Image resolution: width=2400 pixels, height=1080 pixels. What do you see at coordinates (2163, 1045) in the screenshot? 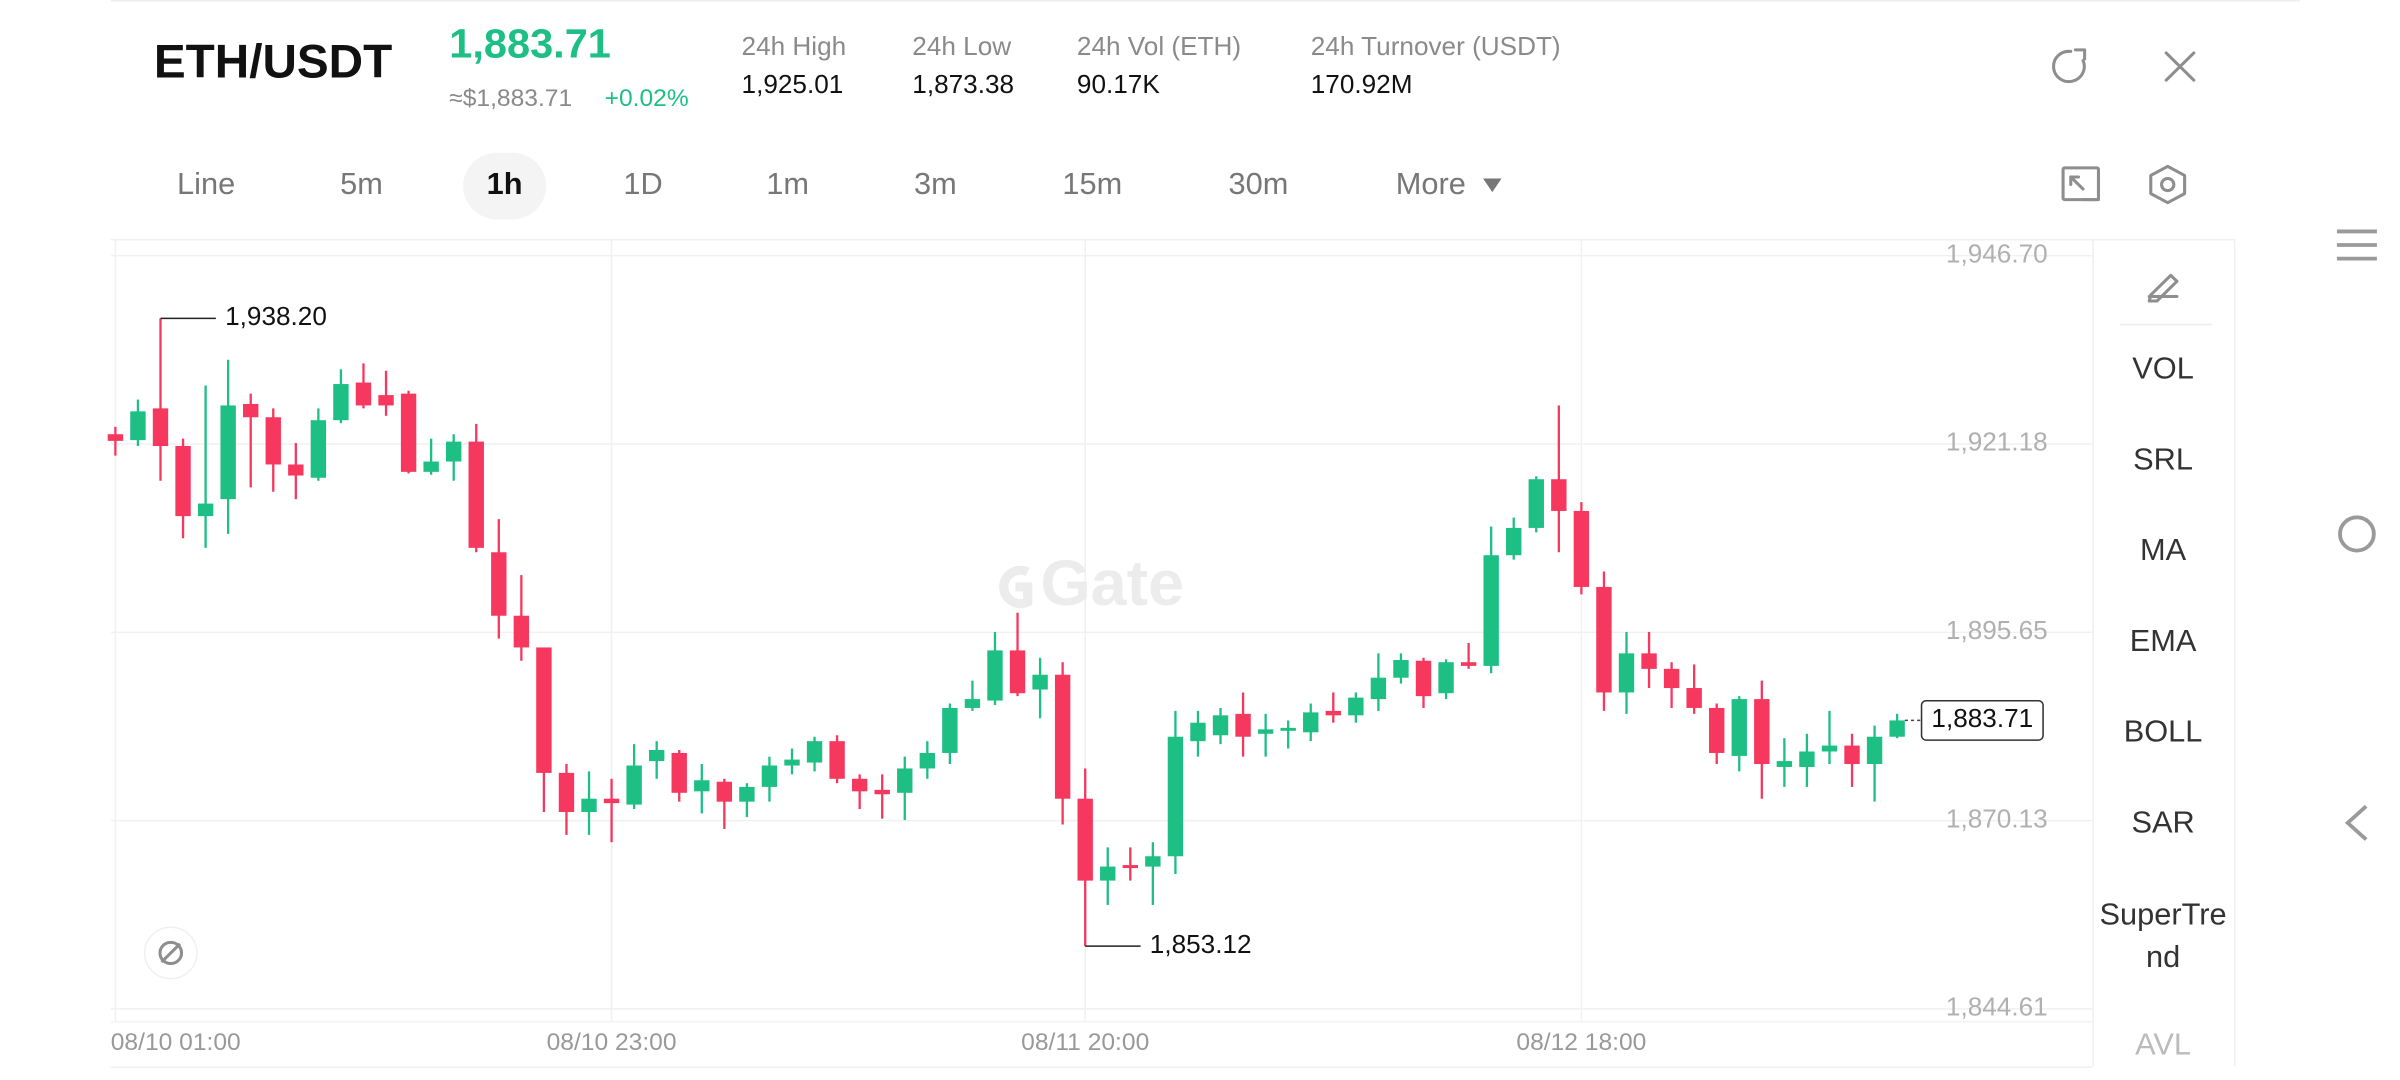
I see `indicator: AVL` at bounding box center [2163, 1045].